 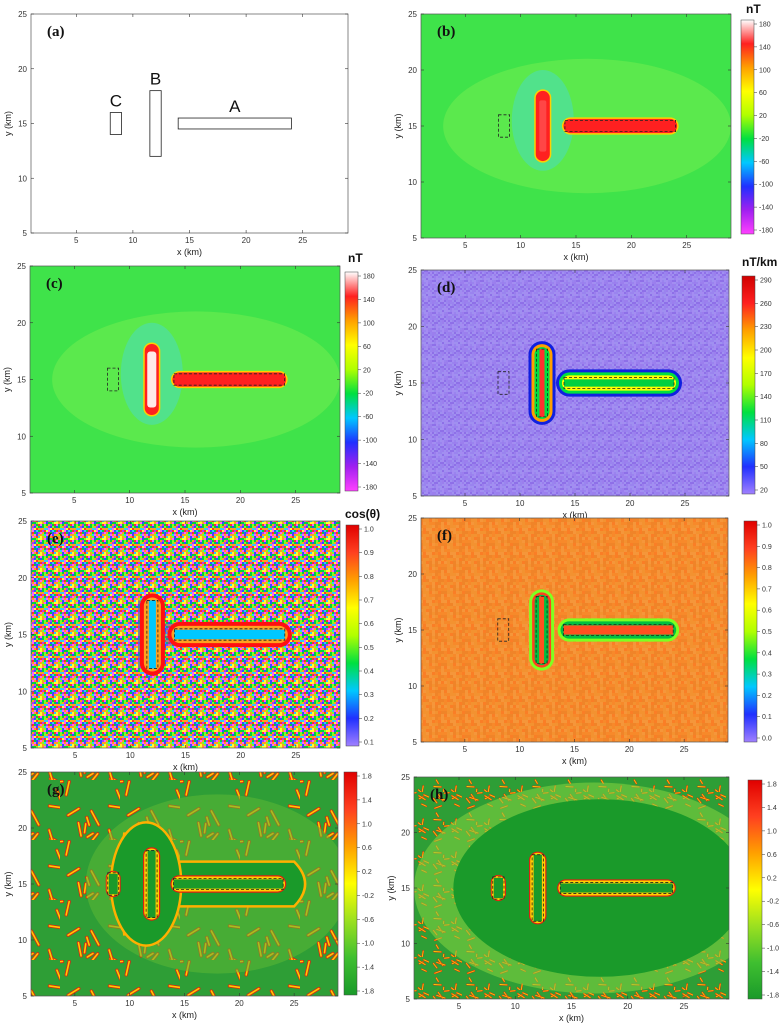 What do you see at coordinates (370, 441) in the screenshot?
I see `colorbar-tick-label: -100` at bounding box center [370, 441].